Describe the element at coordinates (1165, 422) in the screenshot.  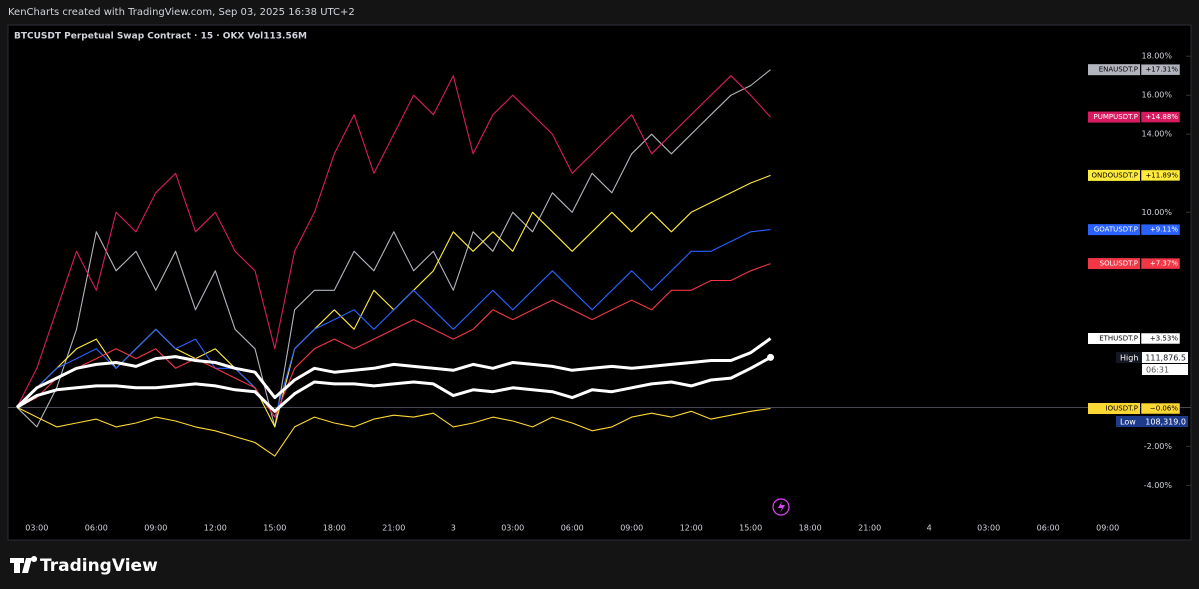
I see `low-value: 108,319.0` at that location.